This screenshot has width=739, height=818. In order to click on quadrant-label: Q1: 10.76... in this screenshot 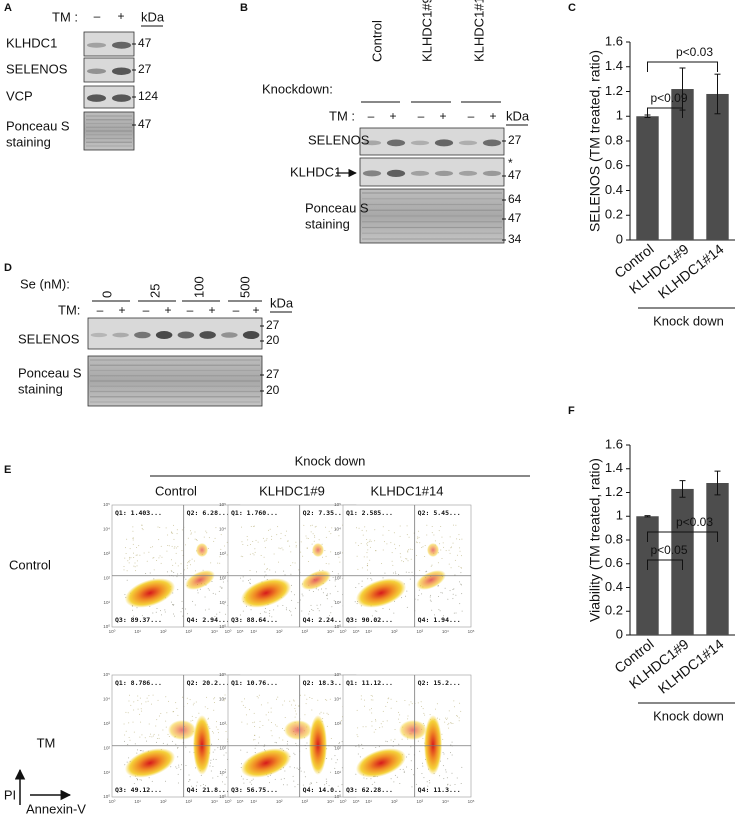, I will do `click(254, 683)`.